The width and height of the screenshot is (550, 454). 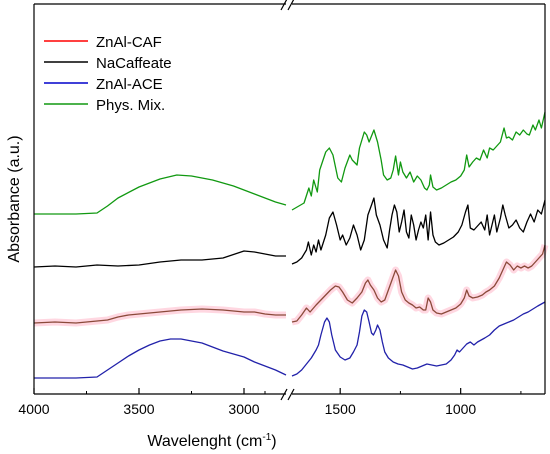 I want to click on series-line-znal-ace-right, so click(x=418, y=339).